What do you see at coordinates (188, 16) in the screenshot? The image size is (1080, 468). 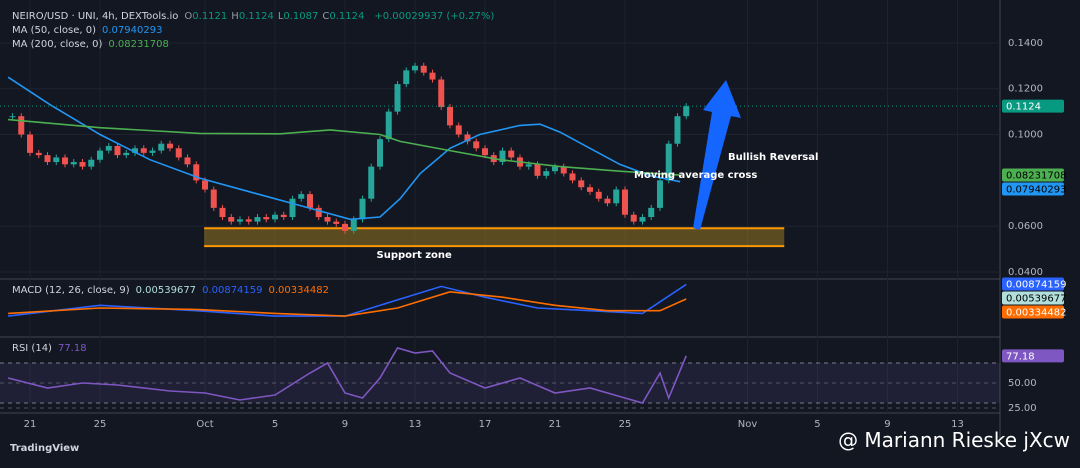 I see `ohlc-key: O` at bounding box center [188, 16].